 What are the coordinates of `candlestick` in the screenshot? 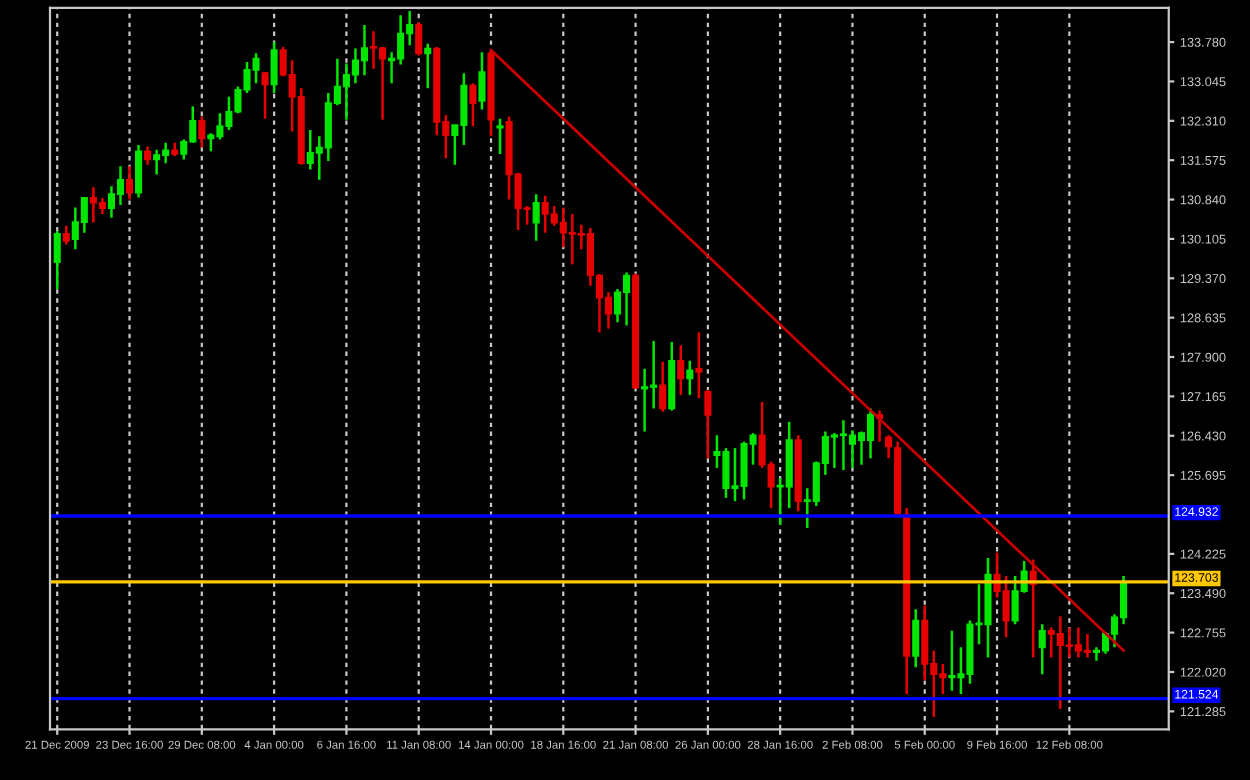 It's located at (500, 136).